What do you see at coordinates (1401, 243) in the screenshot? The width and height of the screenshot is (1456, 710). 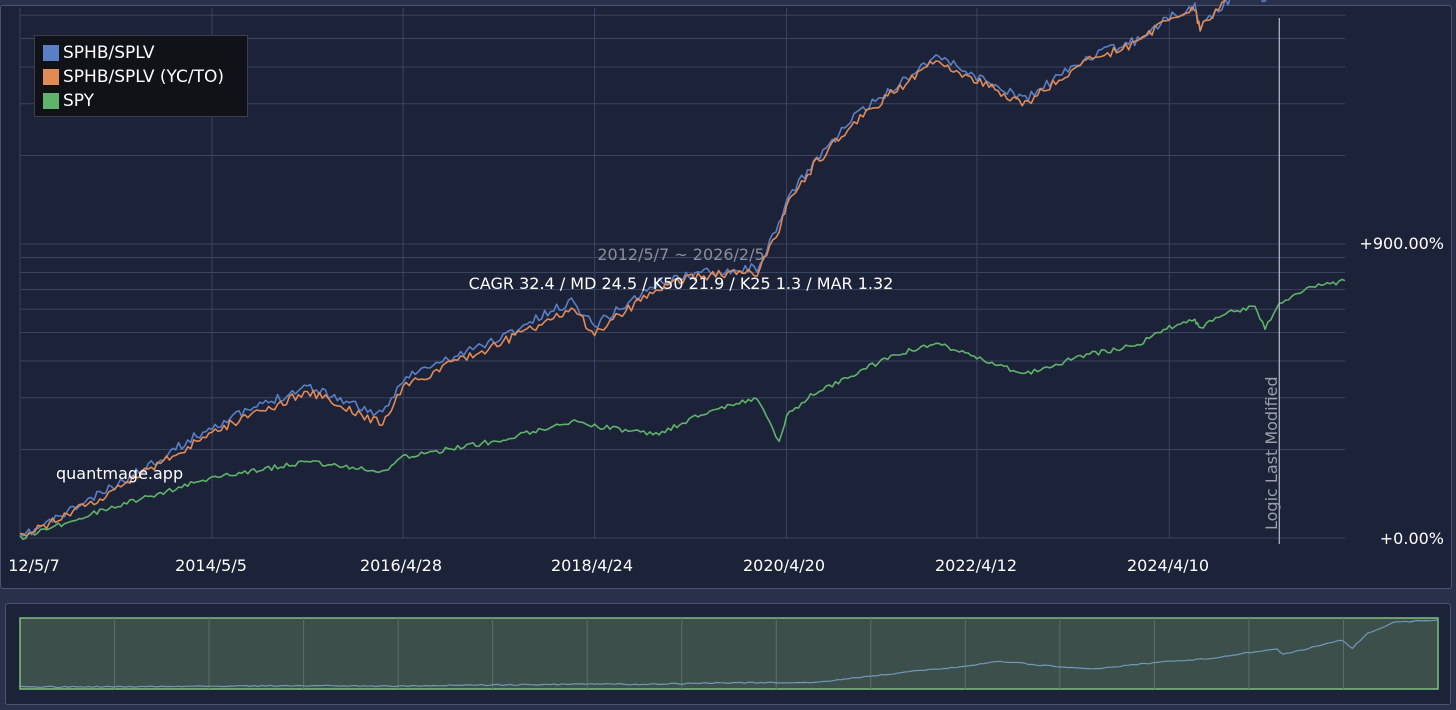 I see `y-tick-label: +900.00%` at bounding box center [1401, 243].